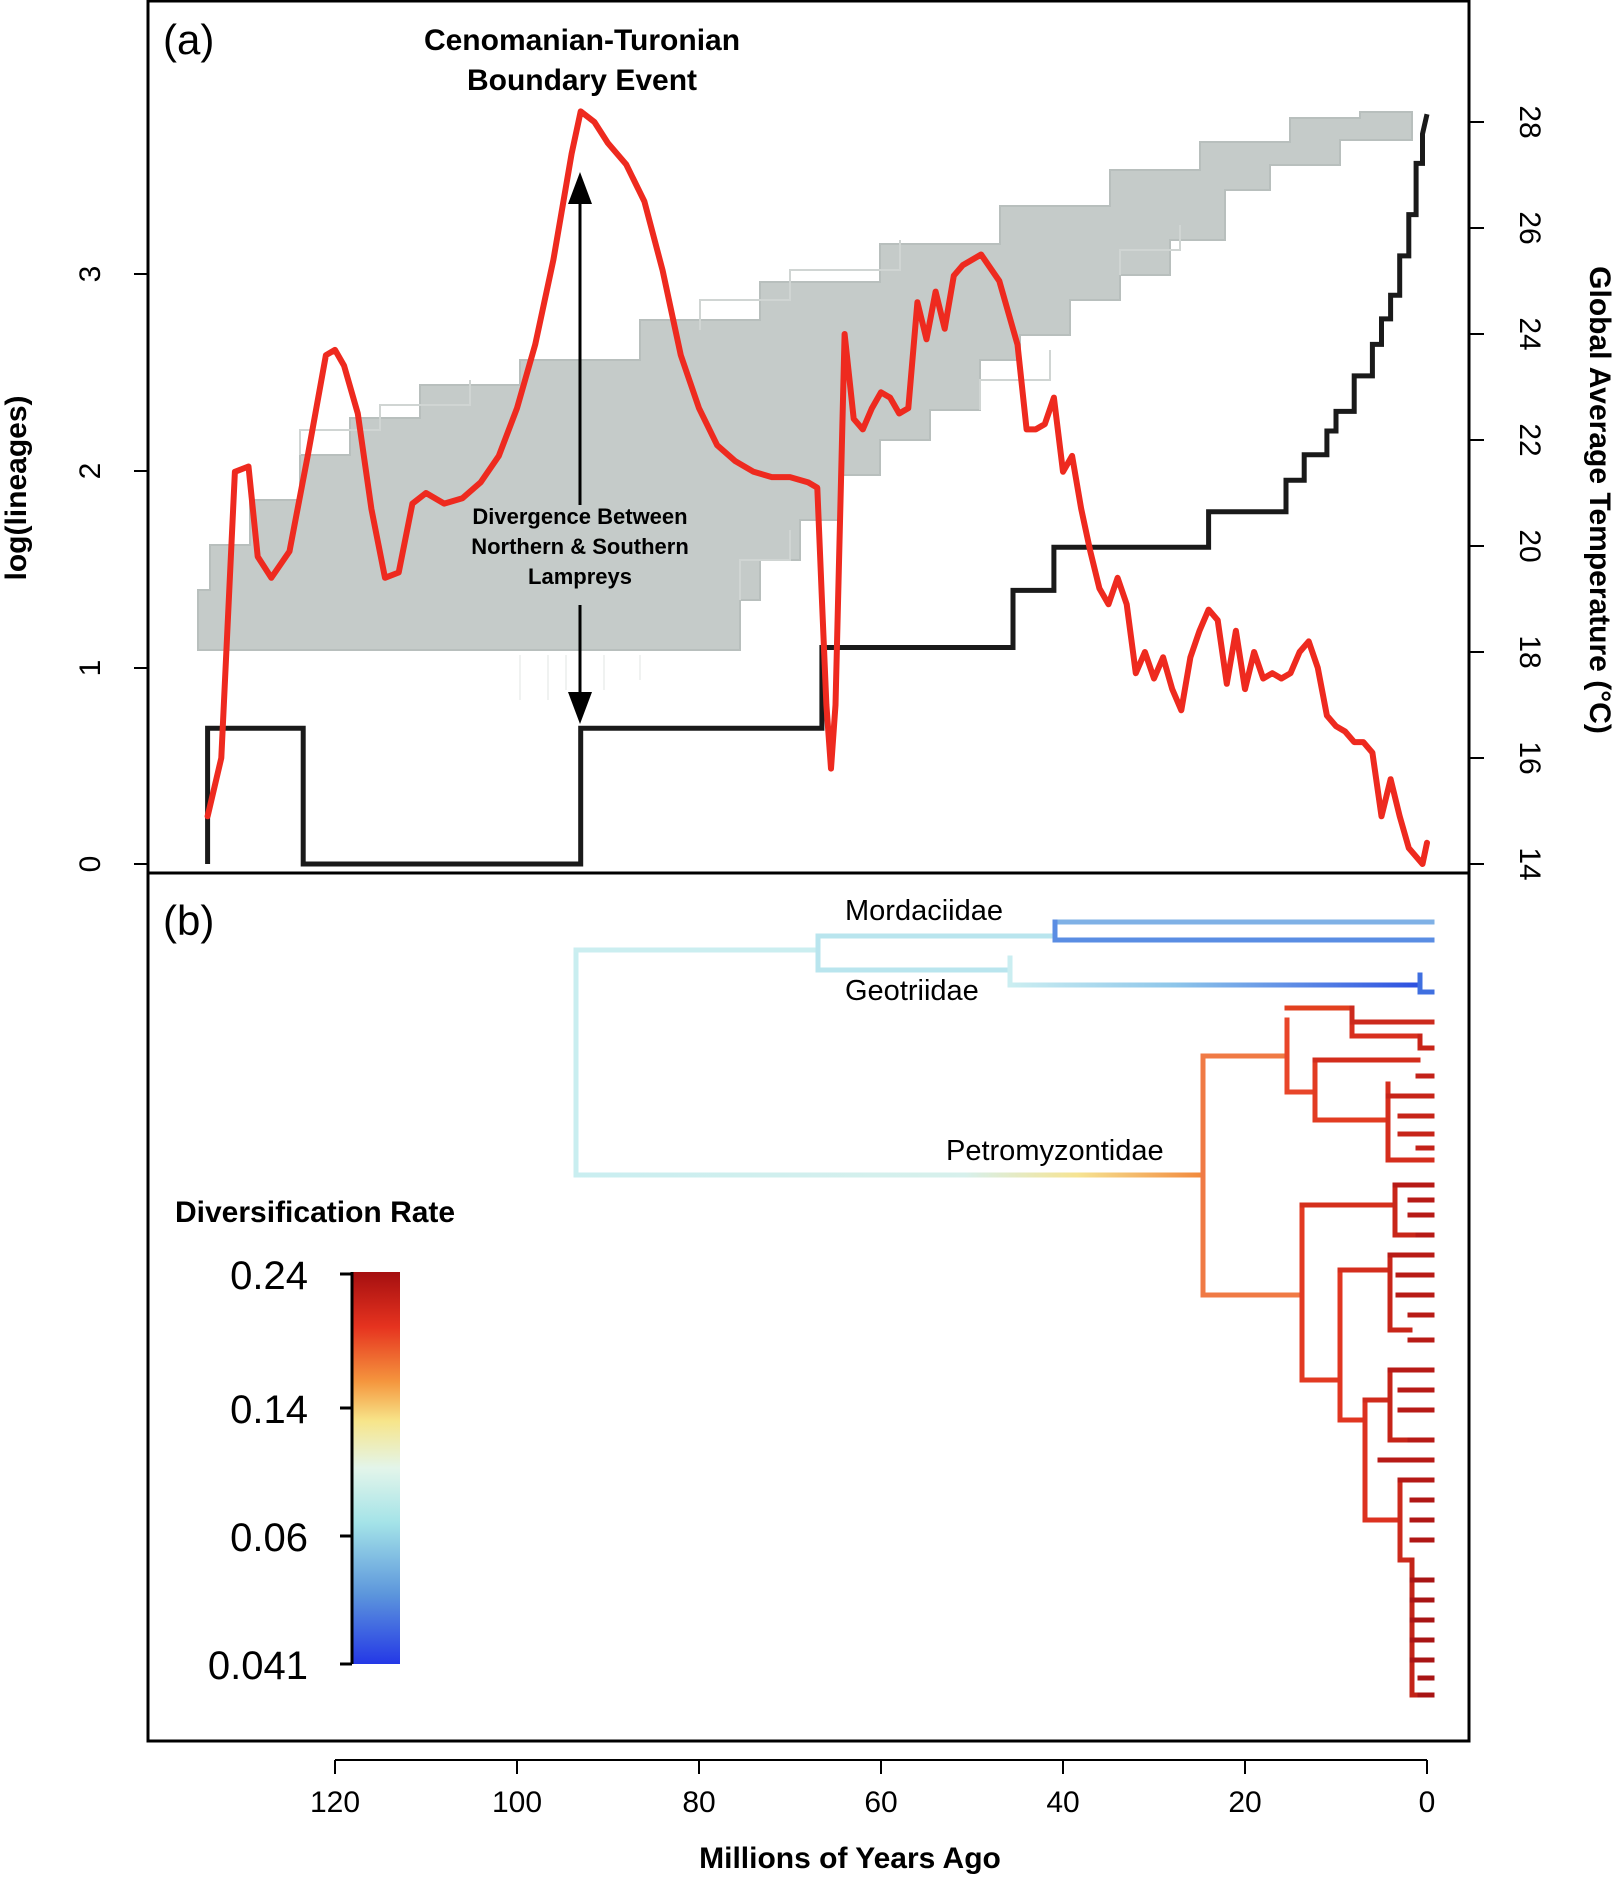 The width and height of the screenshot is (1619, 1877). Describe the element at coordinates (580, 576) in the screenshot. I see `divergence-label-line3: Lampreys` at that location.